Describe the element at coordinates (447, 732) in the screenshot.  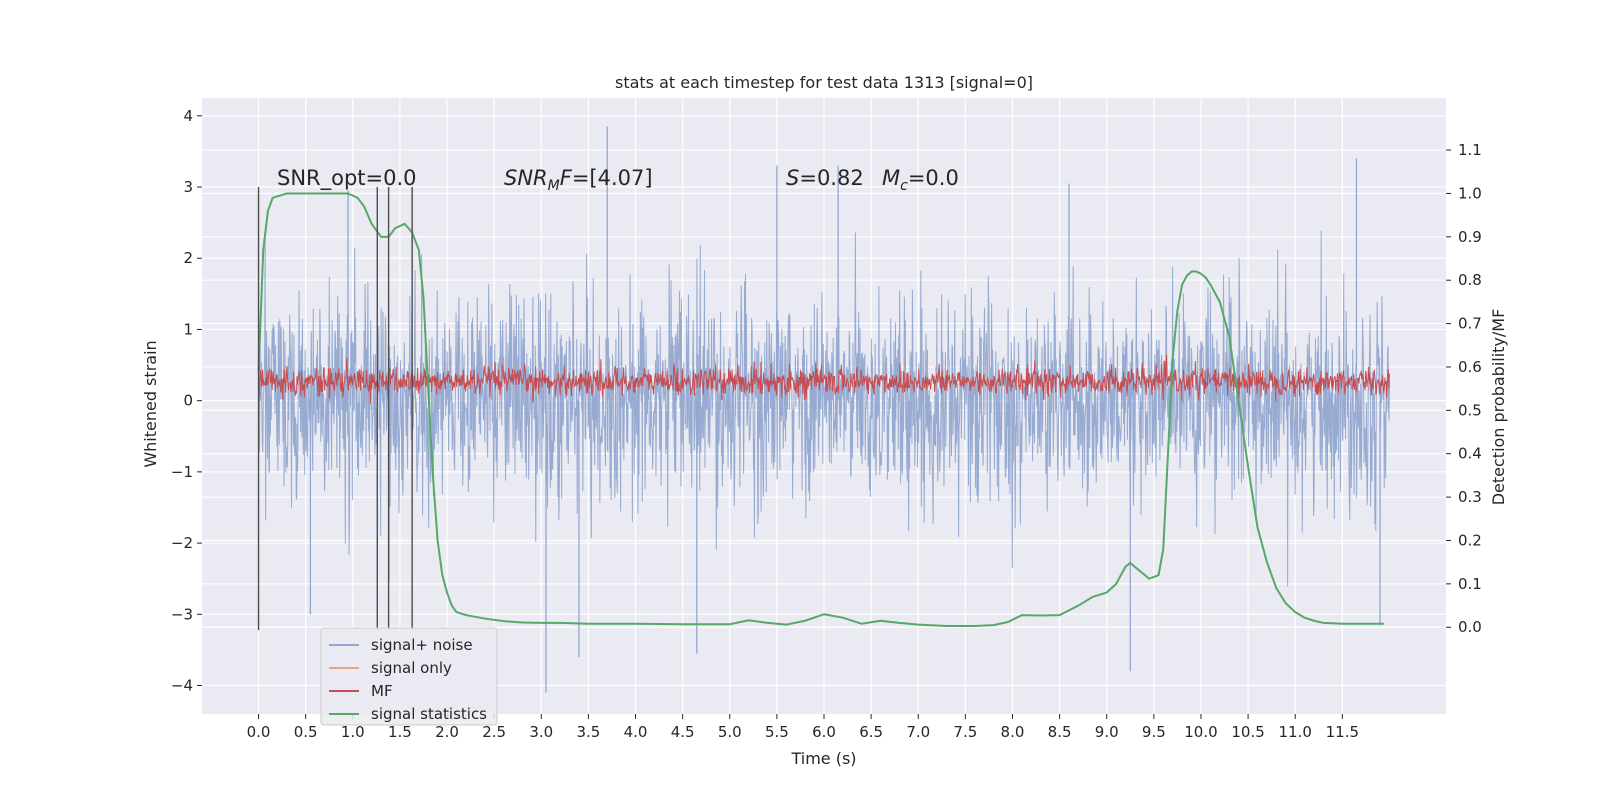
I see `x-tick-label: 2.0` at that location.